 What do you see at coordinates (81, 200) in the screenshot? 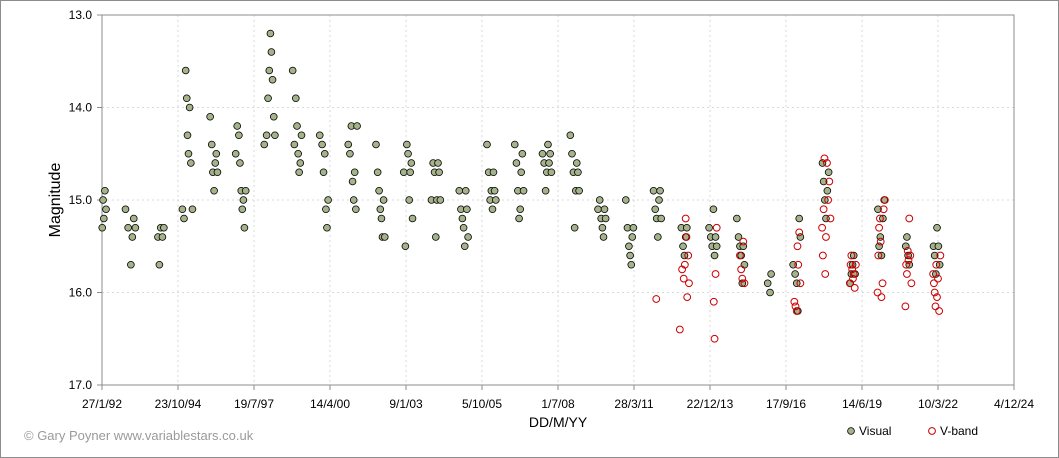
I see `y-tick-labels: 13.0 14.0 15.0 16.0 17.0` at bounding box center [81, 200].